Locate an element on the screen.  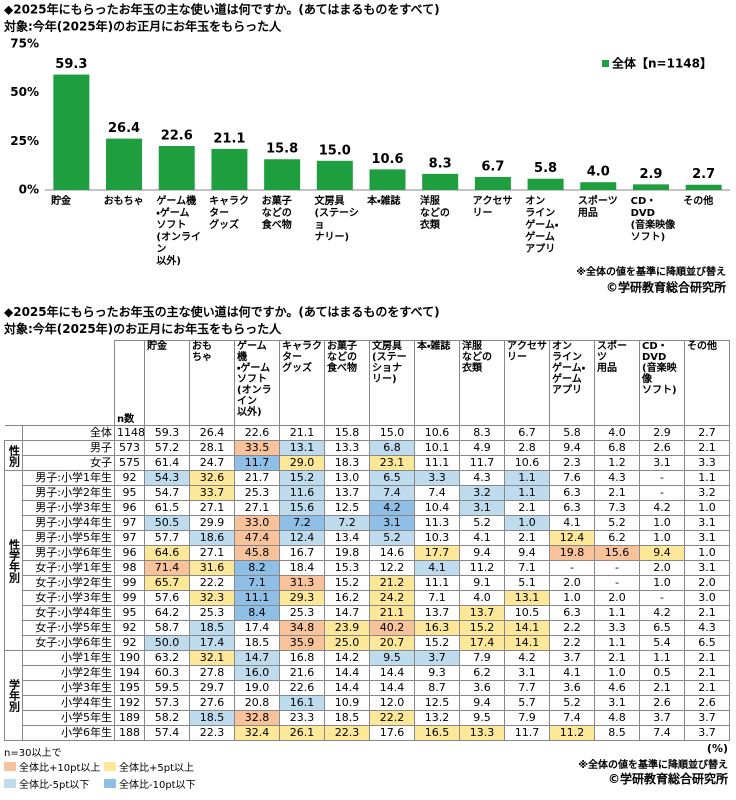
column-header: スポー ツ 用品 is located at coordinates (617, 383).